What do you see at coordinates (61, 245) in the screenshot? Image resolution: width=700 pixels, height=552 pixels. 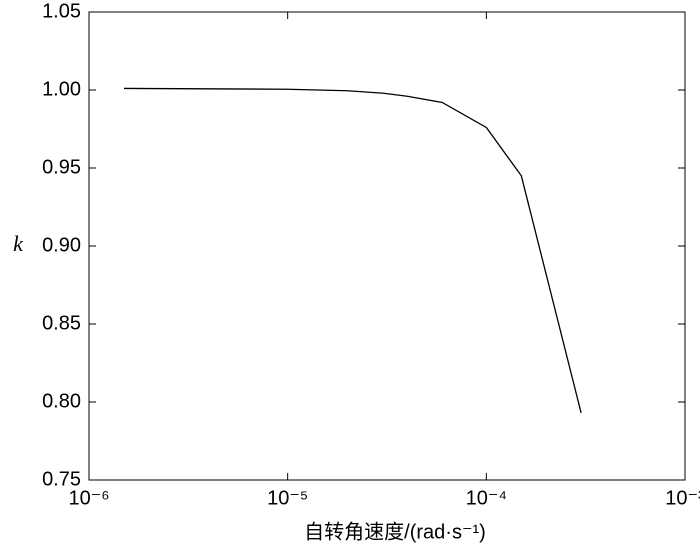 I see `y-tick-label: 0.90` at bounding box center [61, 245].